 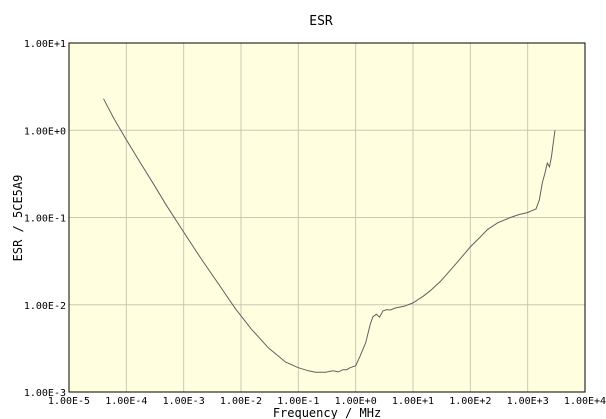 What do you see at coordinates (298, 401) in the screenshot?
I see `x-tick-label-4: 1.00E-1` at bounding box center [298, 401].